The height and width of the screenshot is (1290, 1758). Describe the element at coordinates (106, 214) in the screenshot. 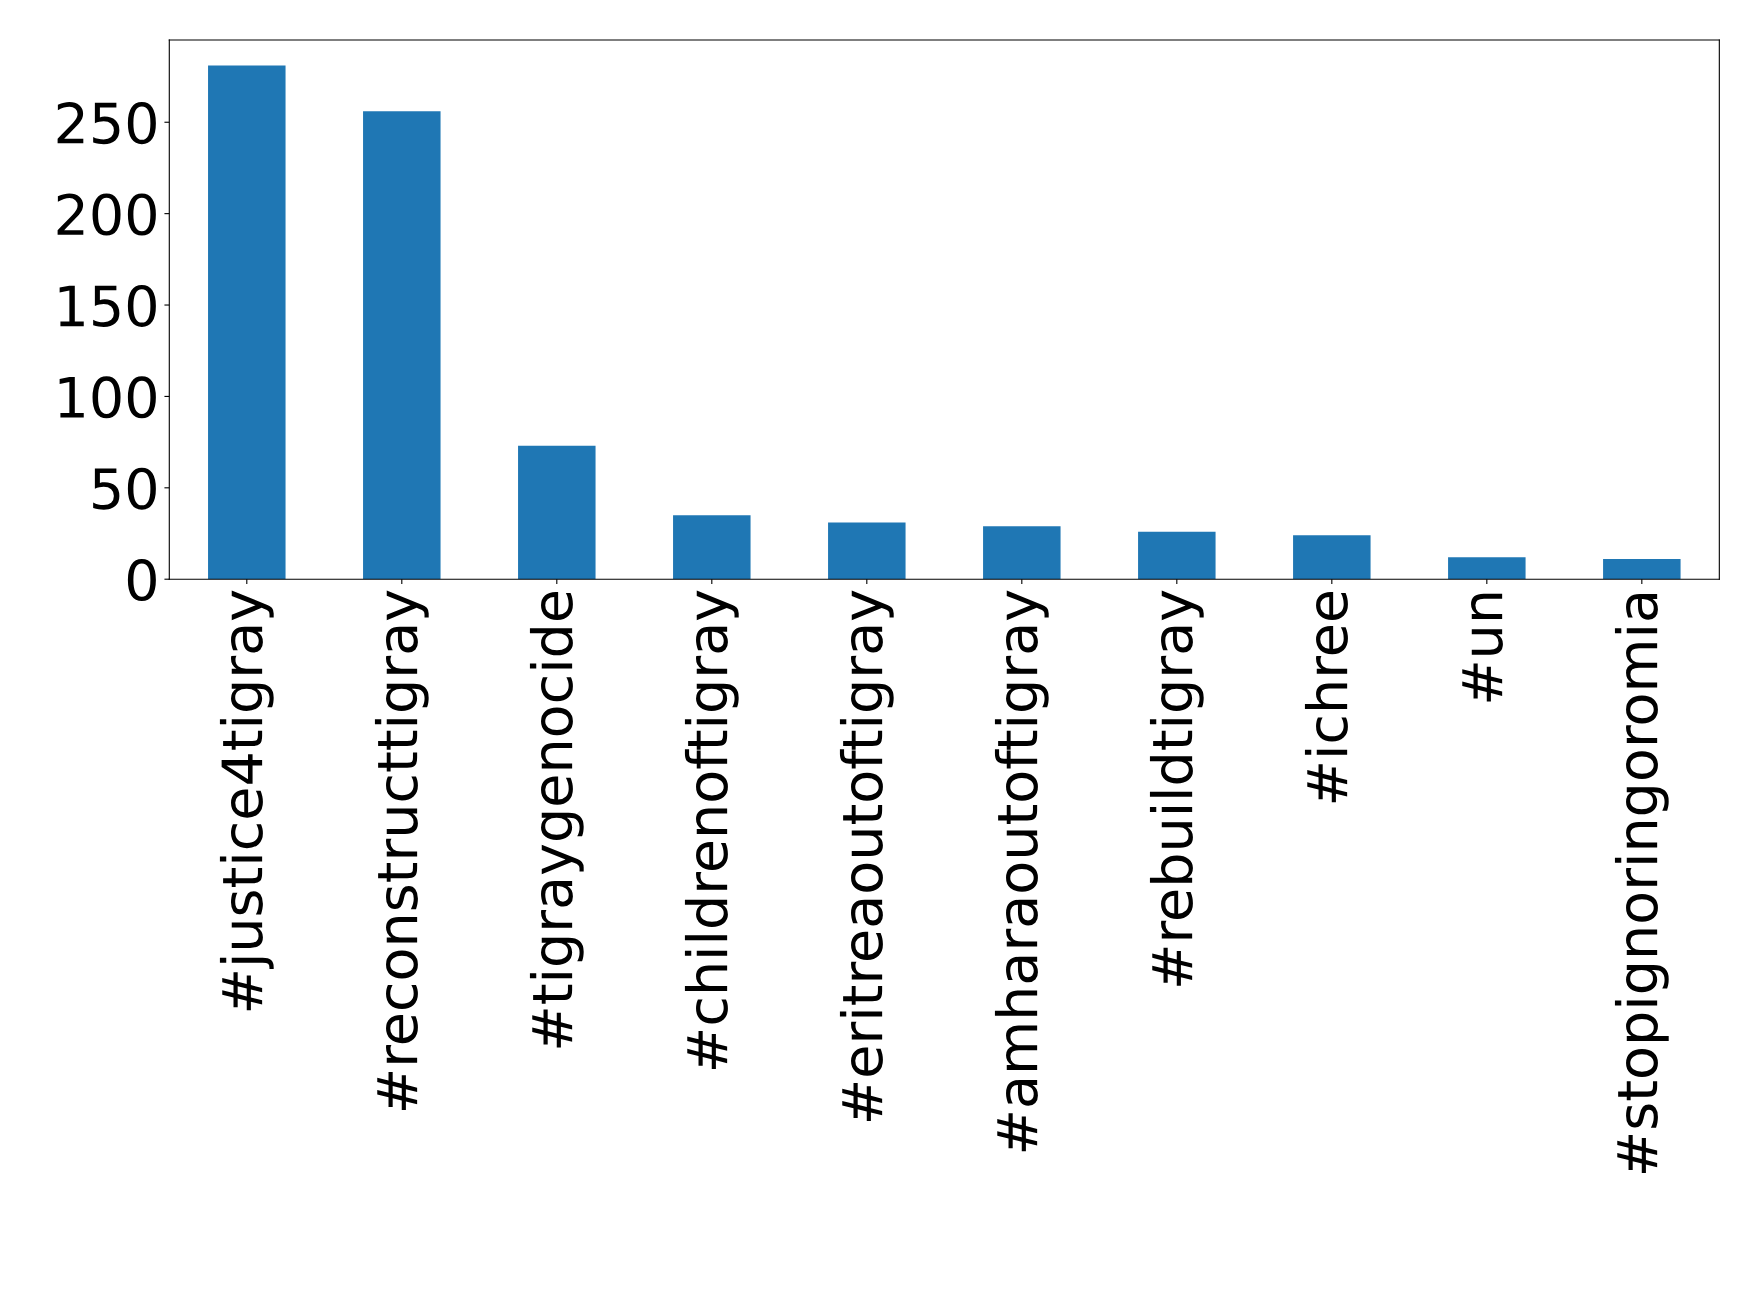

I see `y-tick-label: 200` at that location.